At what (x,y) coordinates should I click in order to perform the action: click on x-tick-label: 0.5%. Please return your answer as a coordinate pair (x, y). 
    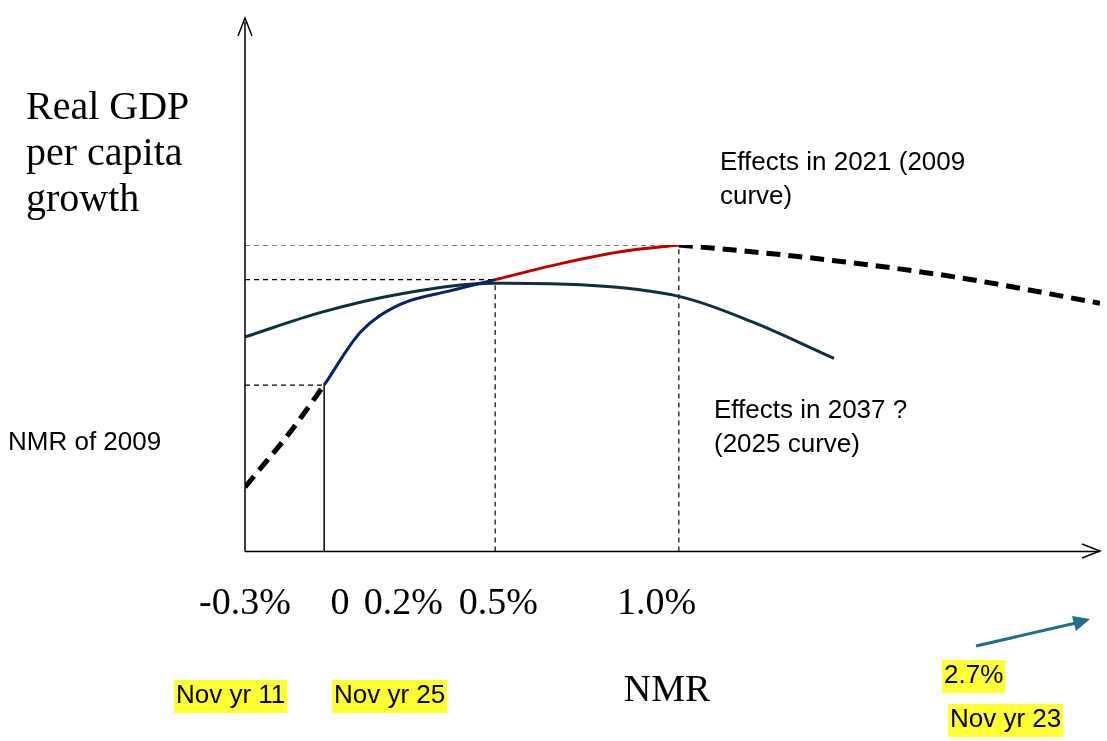
    Looking at the image, I should click on (498, 601).